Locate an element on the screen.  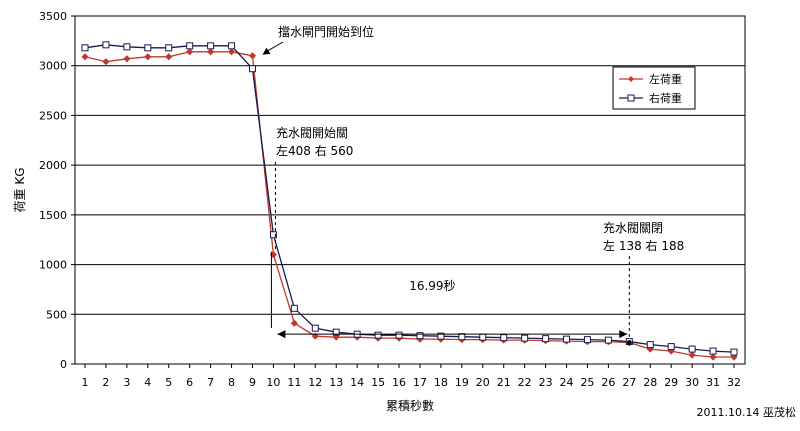
legend-label: 左荷重 is located at coordinates (665, 79).